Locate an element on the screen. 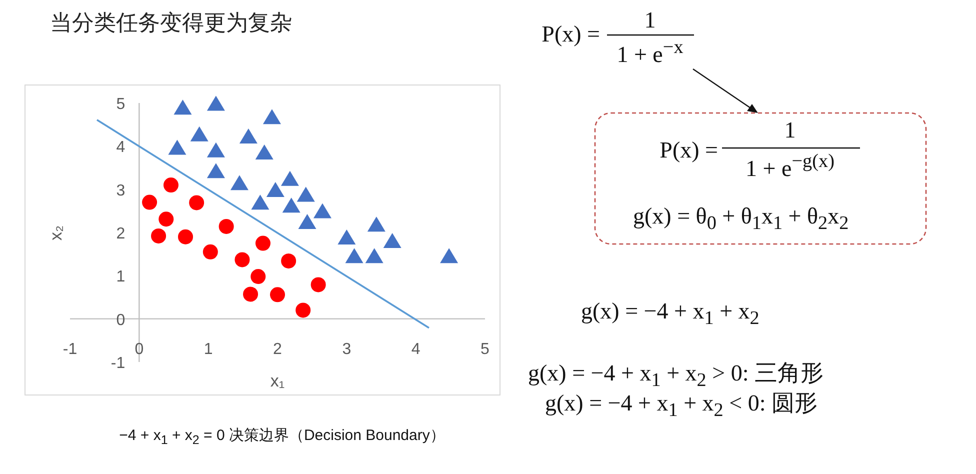 The height and width of the screenshot is (474, 976). x-tick-label: 1 is located at coordinates (208, 349).